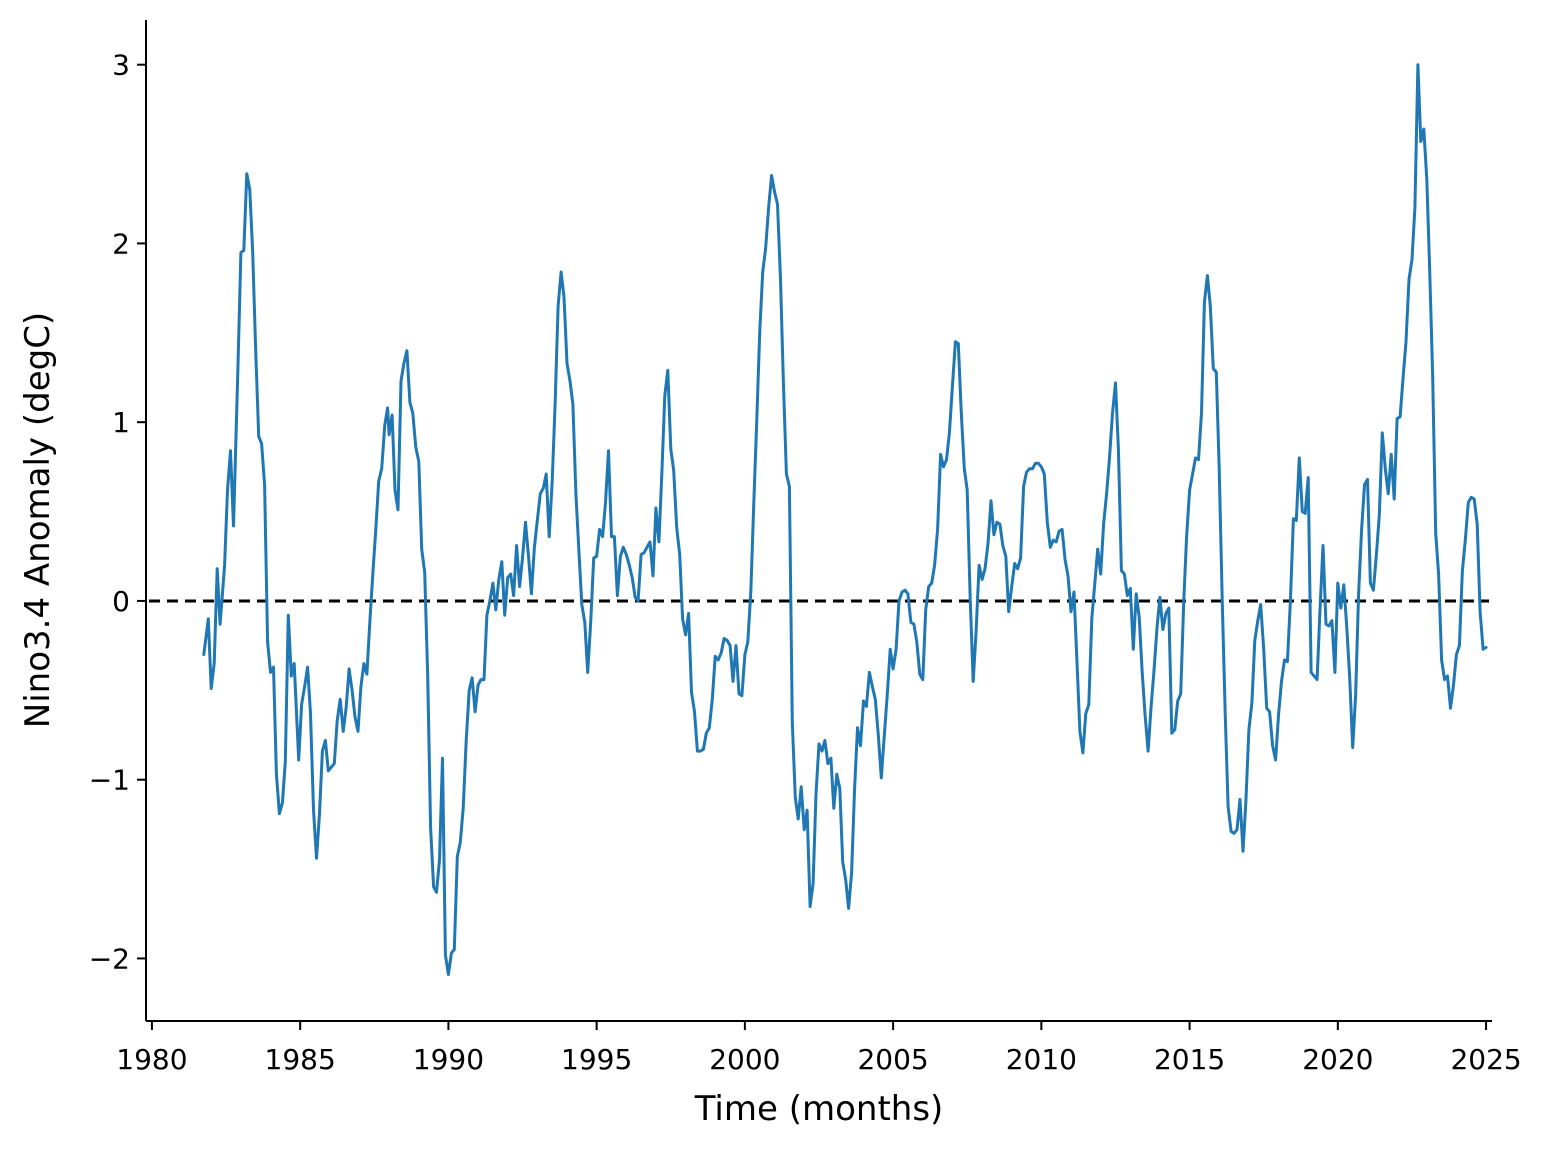  I want to click on x-tick-label-2: 1990, so click(448, 1059).